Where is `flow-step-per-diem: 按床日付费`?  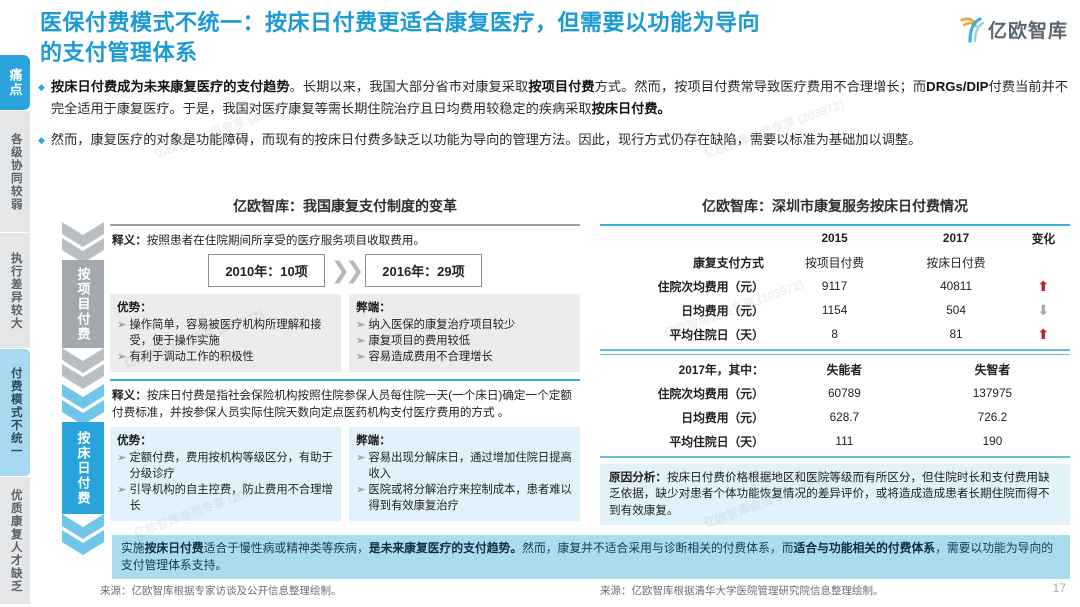 flow-step-per-diem: 按床日付费 is located at coordinates (83, 468).